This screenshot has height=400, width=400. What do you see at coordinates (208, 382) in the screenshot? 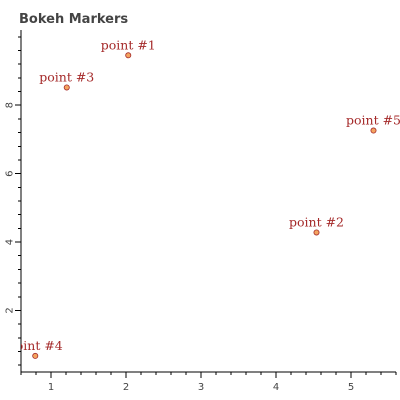
I see `x-axis: 1 2 3 4 5` at bounding box center [208, 382].